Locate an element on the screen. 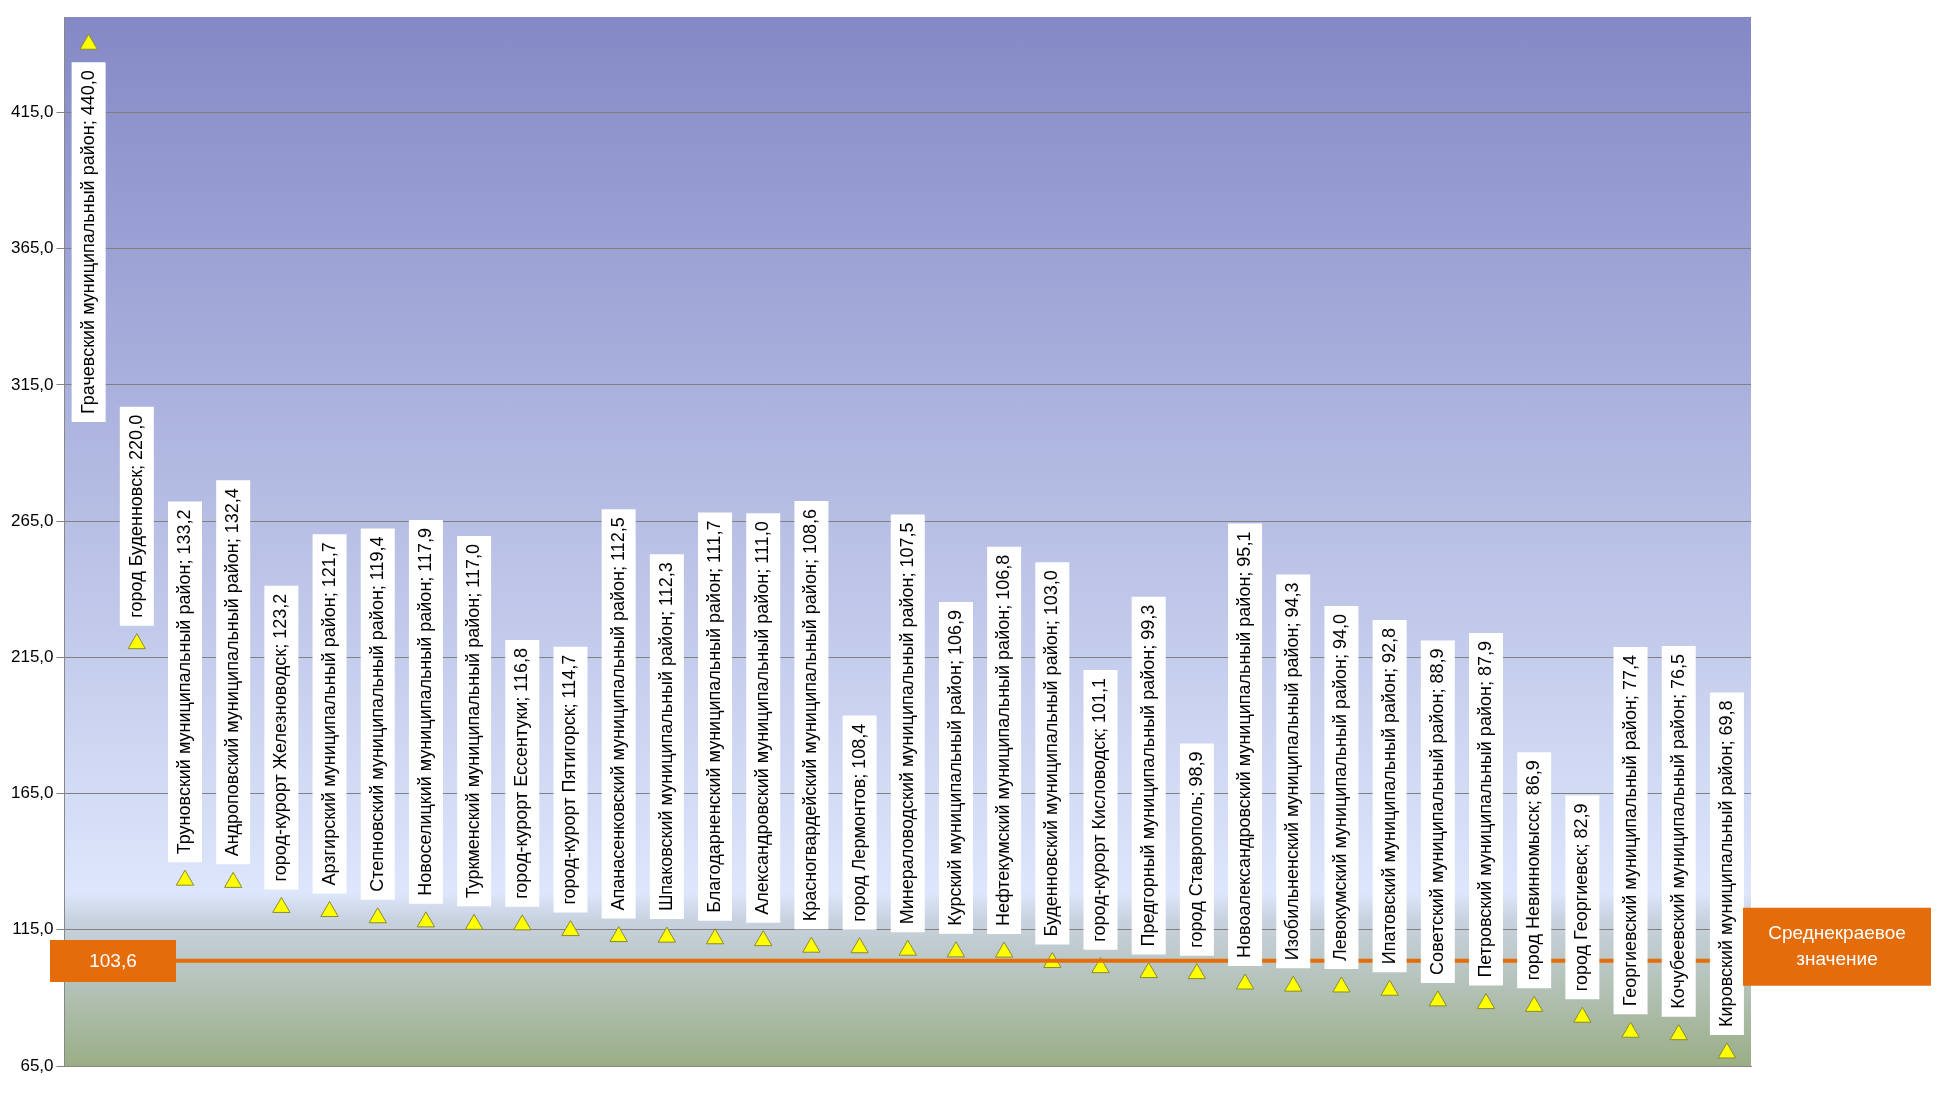 Image resolution: width=1951 pixels, height=1102 pixels. y-tick-label: 415,0 is located at coordinates (32, 112).